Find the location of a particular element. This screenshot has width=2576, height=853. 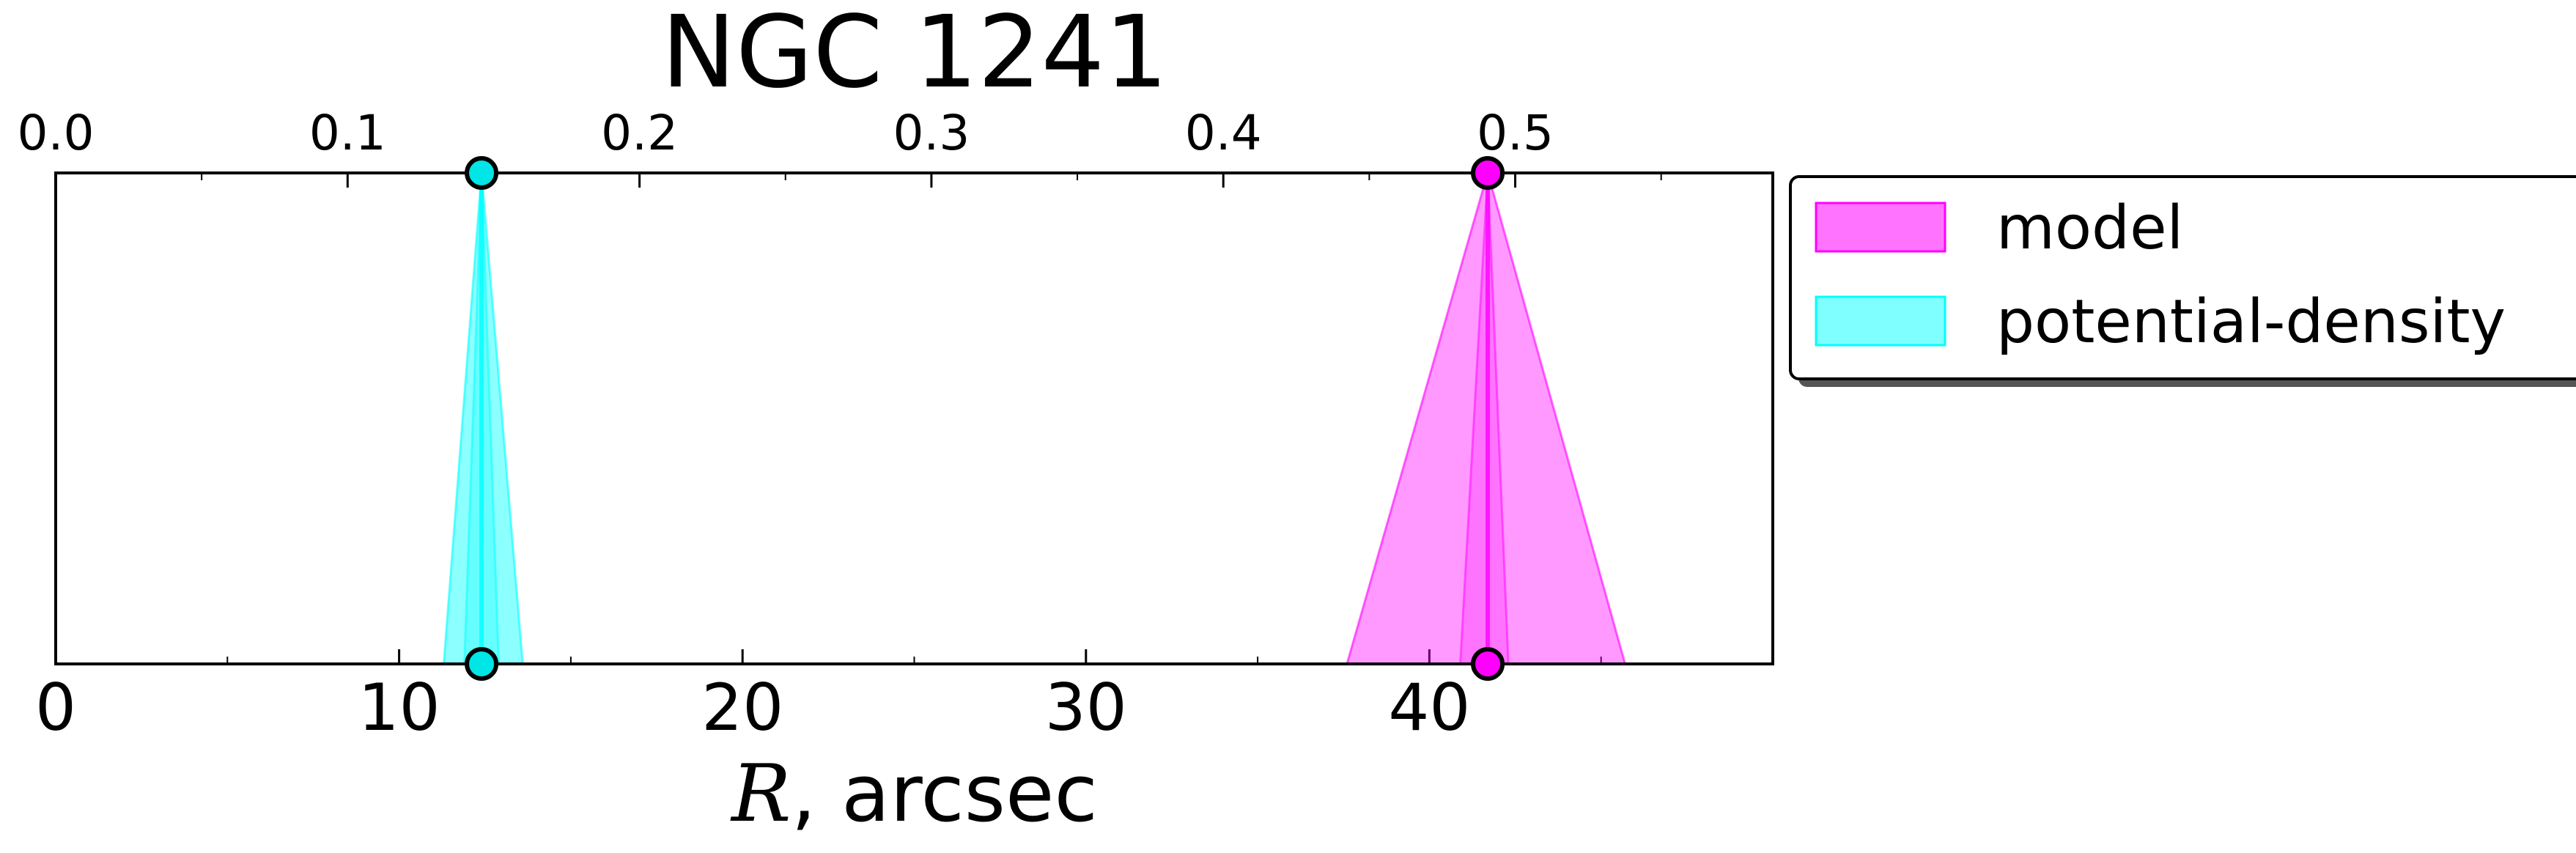

bottom-tick-label: 30 is located at coordinates (1086, 707).